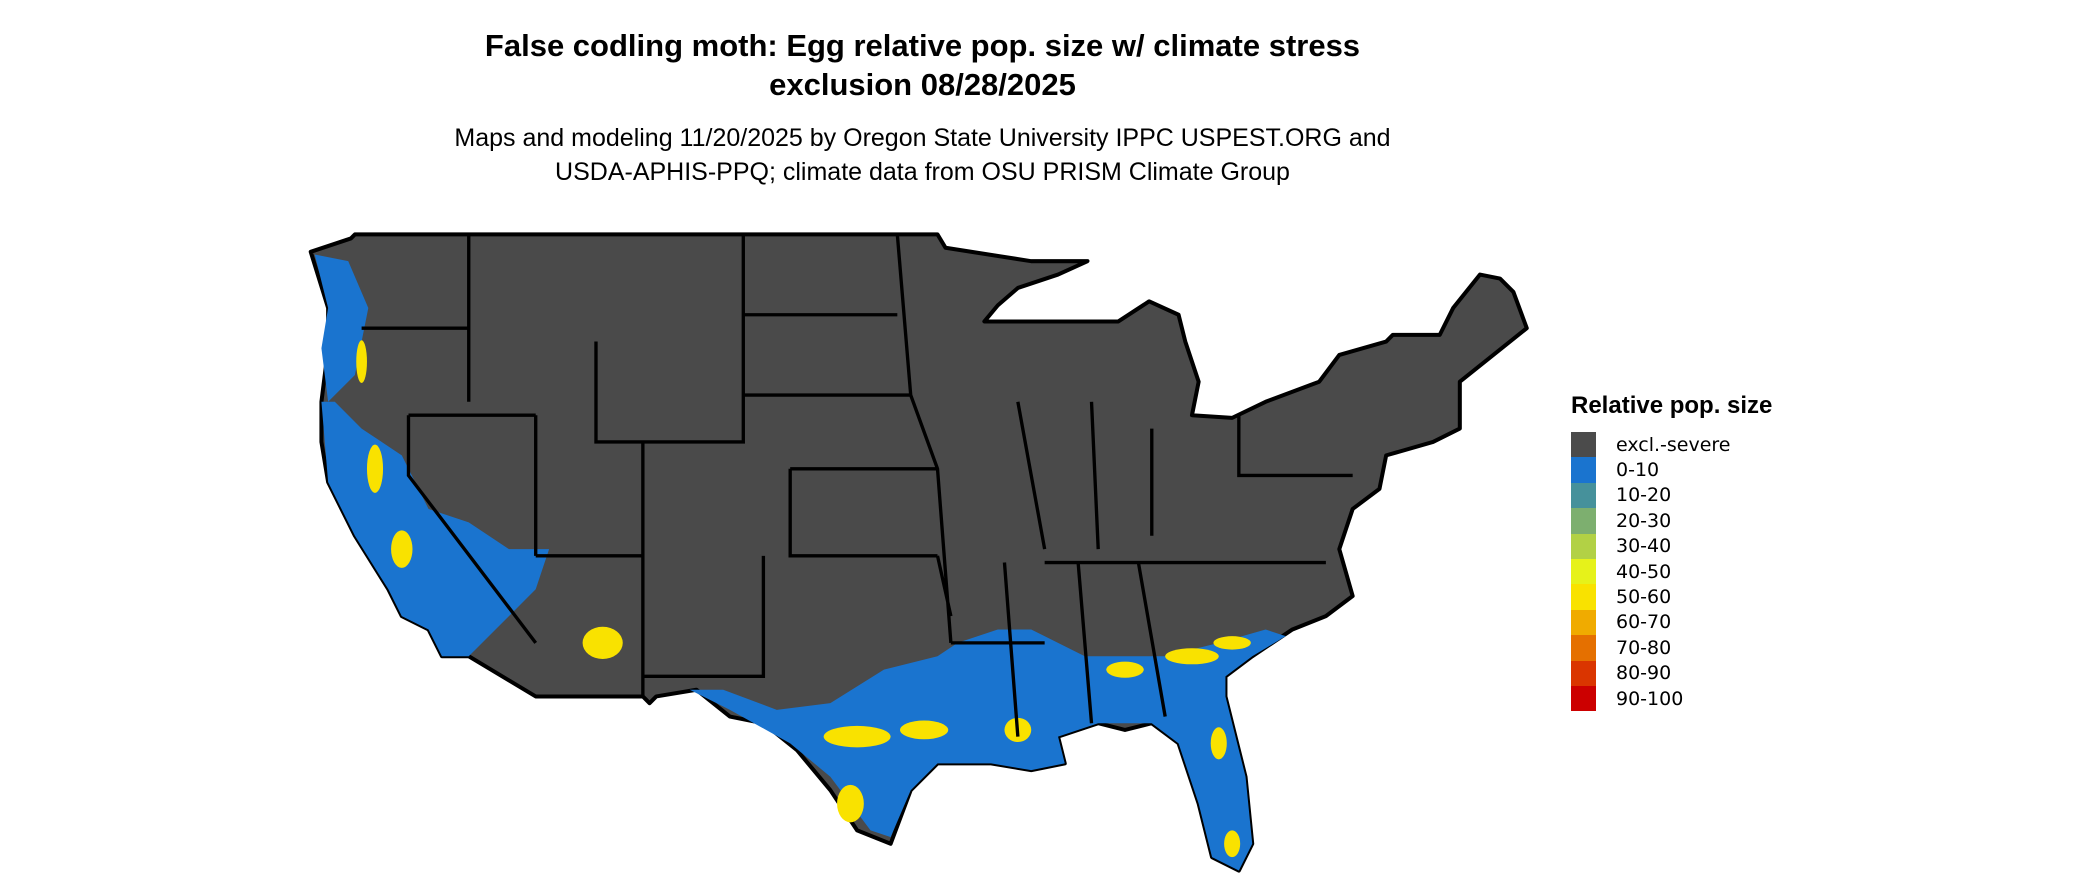 The height and width of the screenshot is (892, 2100). What do you see at coordinates (1644, 495) in the screenshot?
I see `legend-label: 10-20` at bounding box center [1644, 495].